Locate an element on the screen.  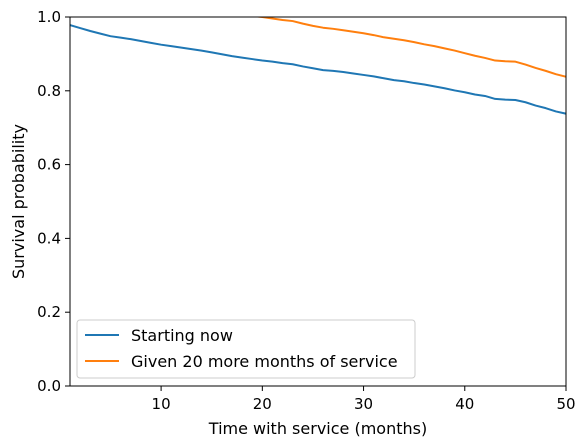
x-tick-label: 40 is located at coordinates (464, 404).